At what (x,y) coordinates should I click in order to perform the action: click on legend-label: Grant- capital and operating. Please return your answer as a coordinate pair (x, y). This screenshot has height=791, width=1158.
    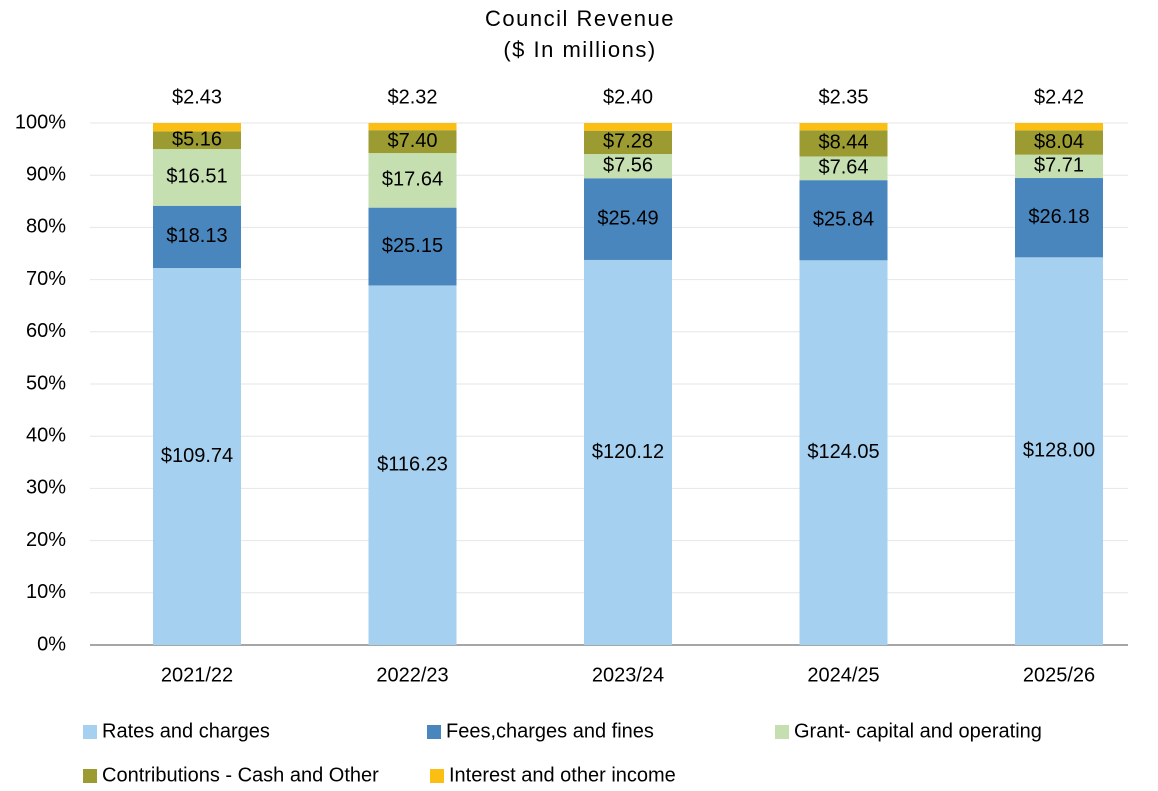
    Looking at the image, I should click on (918, 731).